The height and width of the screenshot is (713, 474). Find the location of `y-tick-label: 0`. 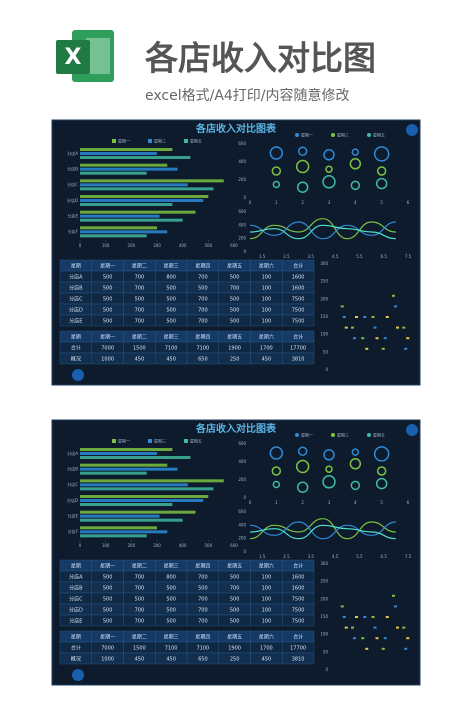

y-tick-label: 0 is located at coordinates (244, 197).